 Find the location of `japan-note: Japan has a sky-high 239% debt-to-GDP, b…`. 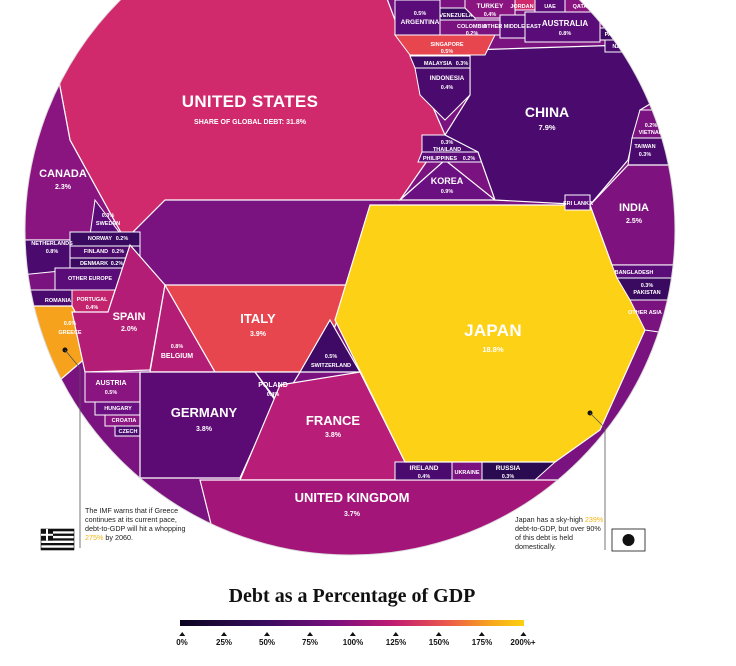

japan-note: Japan has a sky-high 239% debt-to-GDP, b… is located at coordinates (561, 533).